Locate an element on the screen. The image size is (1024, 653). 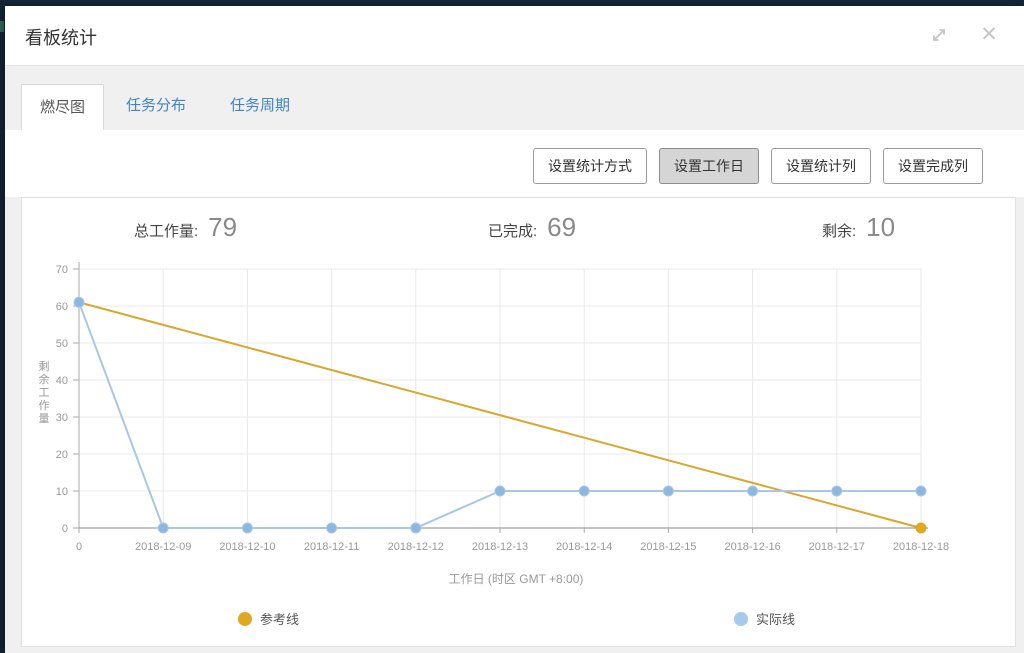
legend-reference-line: 参考线 is located at coordinates (268, 618).